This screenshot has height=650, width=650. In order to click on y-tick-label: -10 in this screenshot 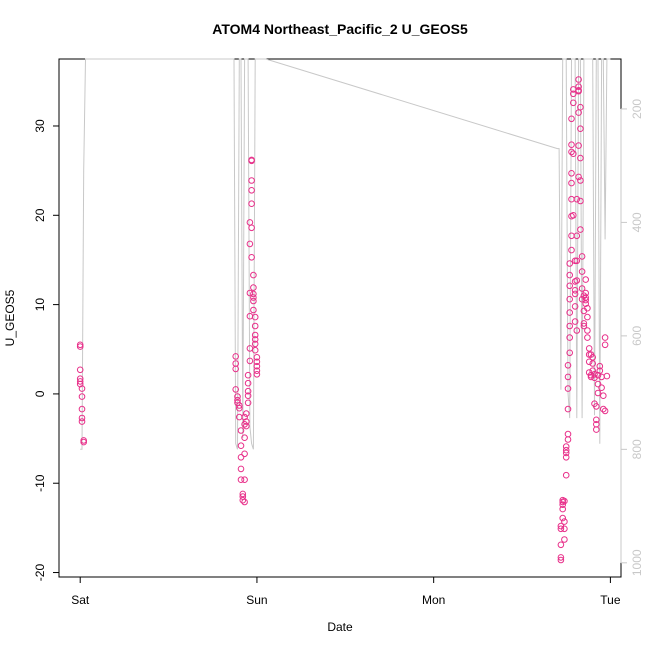, I will do `click(40, 483)`.